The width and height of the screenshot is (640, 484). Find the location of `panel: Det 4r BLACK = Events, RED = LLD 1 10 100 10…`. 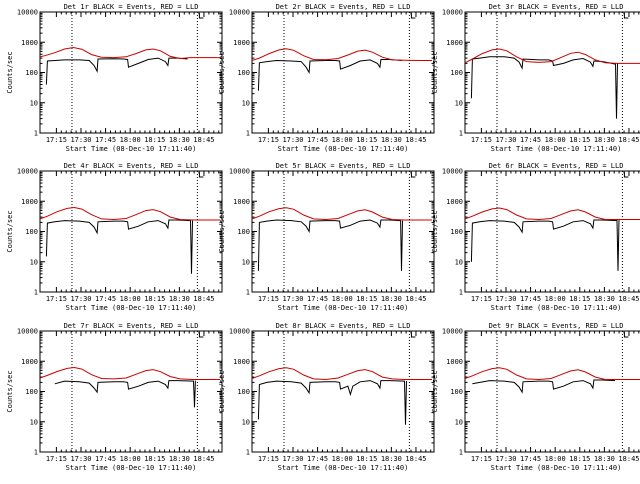

panel: Det 4r BLACK = Events, RED = LLD 1 10 100 10… is located at coordinates (114, 237).